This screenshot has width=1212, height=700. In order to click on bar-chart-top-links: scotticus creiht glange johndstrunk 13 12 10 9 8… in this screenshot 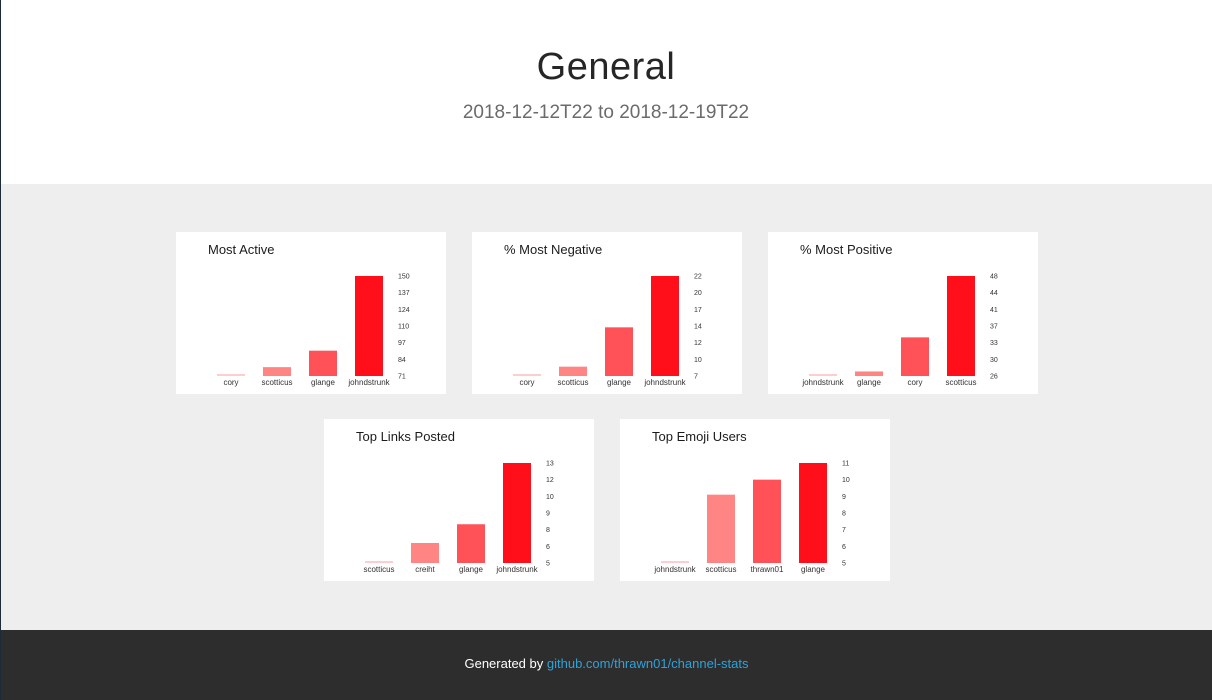, I will do `click(458, 518)`.